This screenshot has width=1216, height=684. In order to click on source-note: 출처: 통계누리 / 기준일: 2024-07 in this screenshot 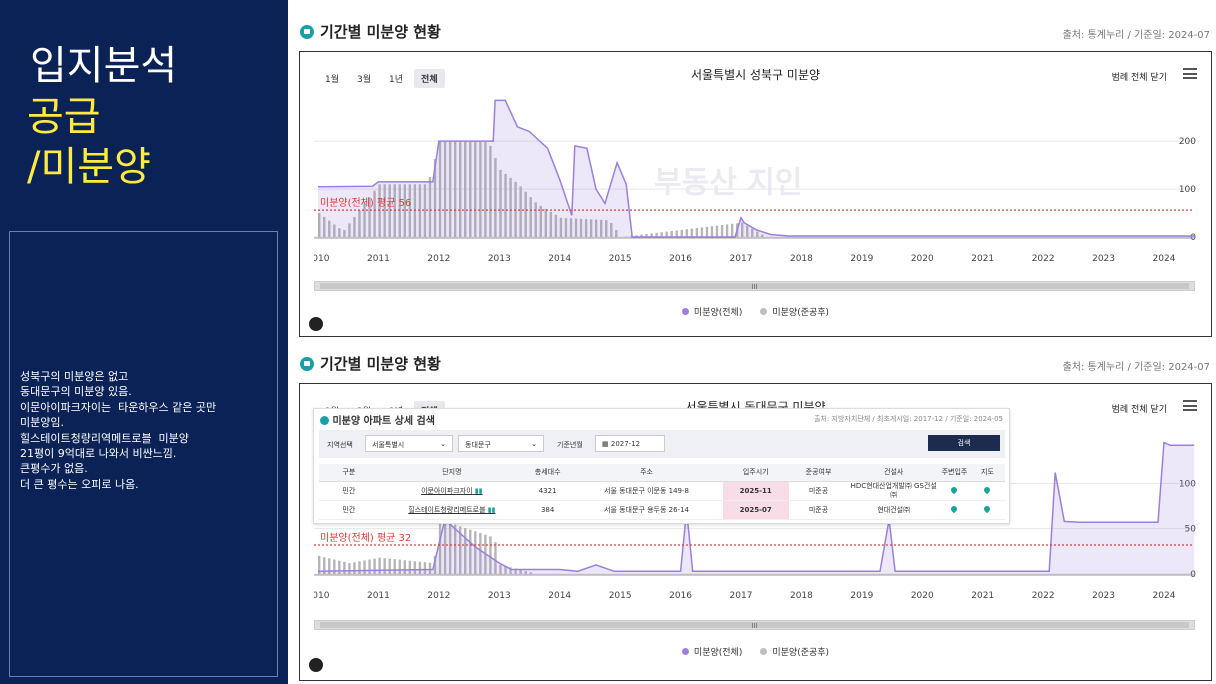, I will do `click(1136, 35)`.